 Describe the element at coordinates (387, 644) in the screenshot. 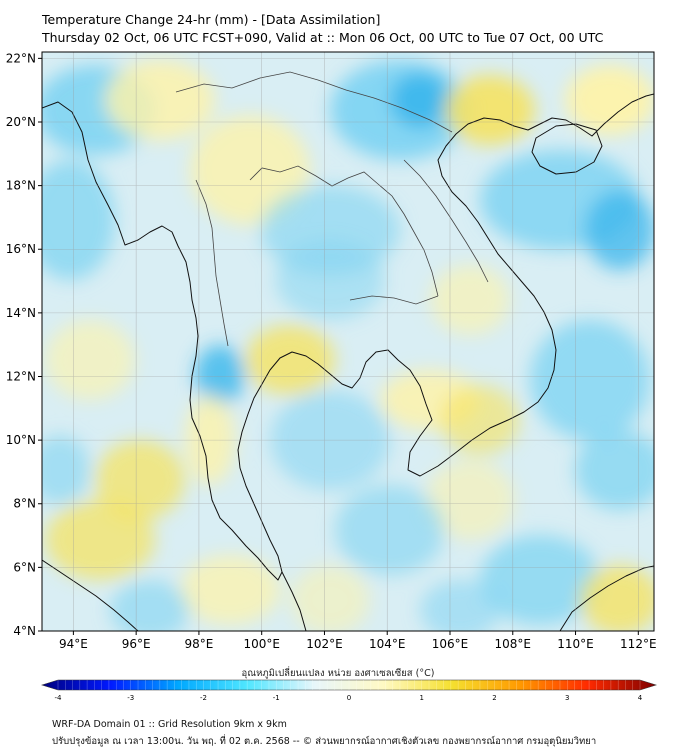

I see `lon-tick-label: 104°E` at that location.